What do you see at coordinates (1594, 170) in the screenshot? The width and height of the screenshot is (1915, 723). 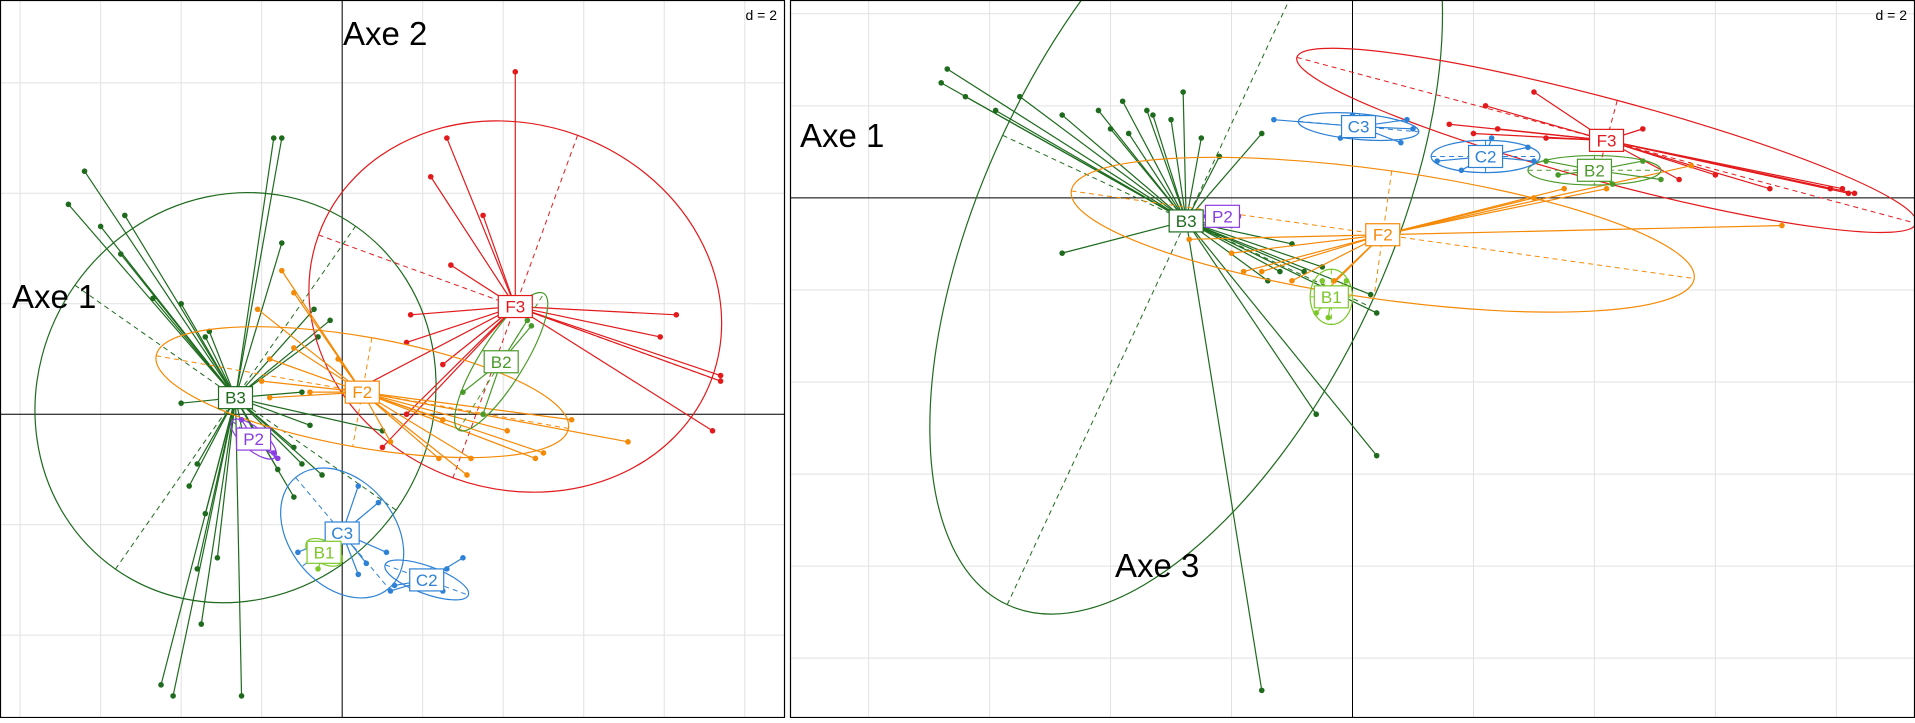 I see `group-label-B2: B2` at bounding box center [1594, 170].